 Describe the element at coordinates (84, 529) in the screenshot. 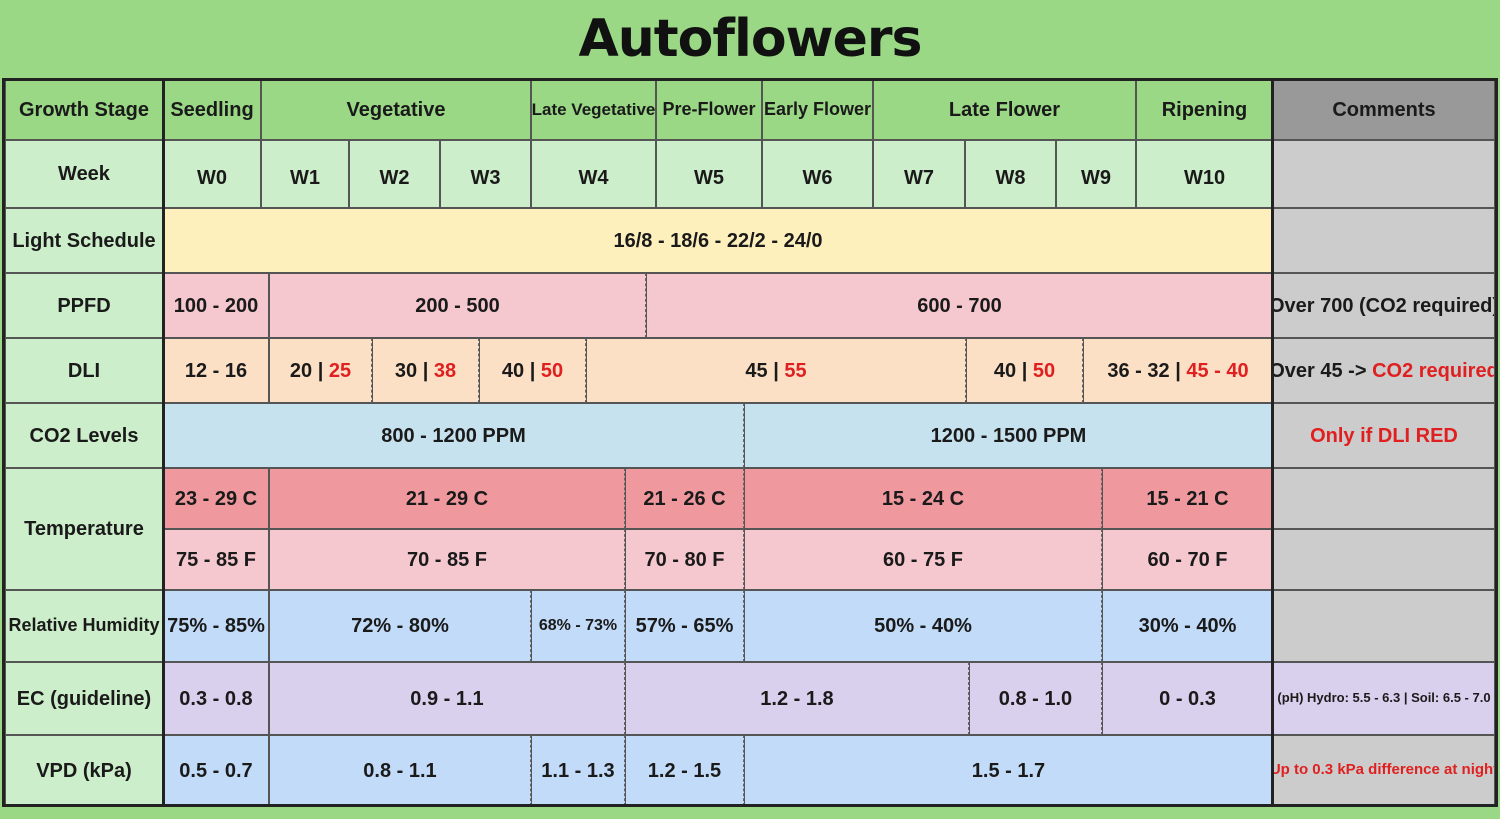

I see `row-label-temperature: Temperature` at that location.